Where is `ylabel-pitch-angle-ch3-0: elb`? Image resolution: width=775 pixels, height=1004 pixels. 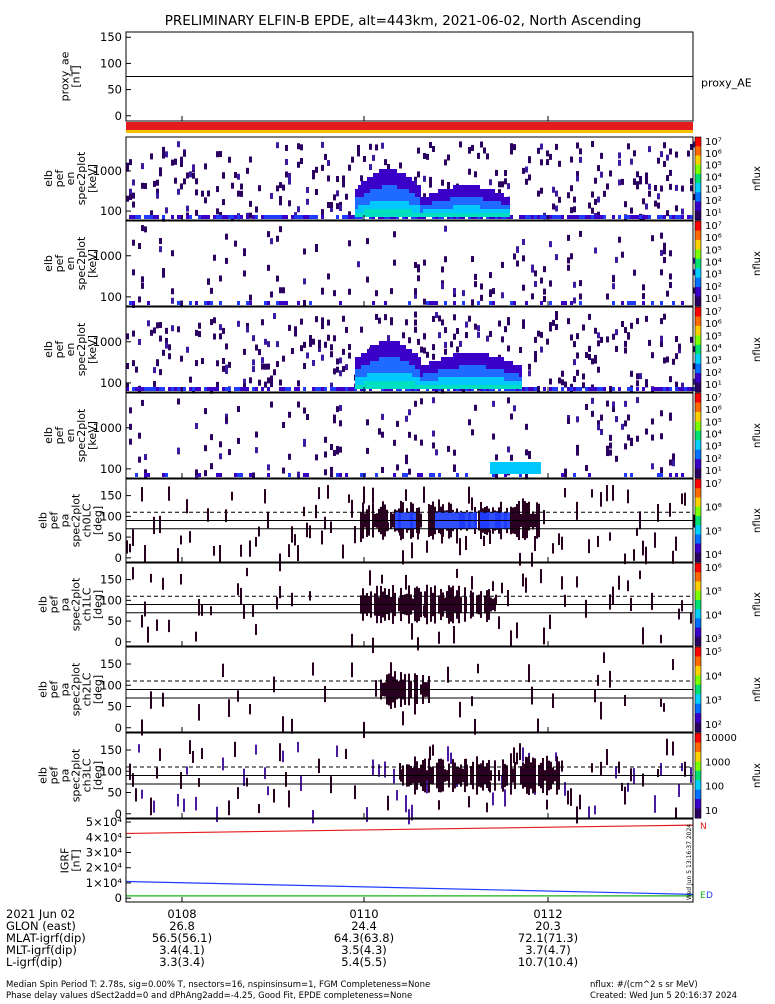
ylabel-pitch-angle-ch3-0: elb is located at coordinates (43, 775).